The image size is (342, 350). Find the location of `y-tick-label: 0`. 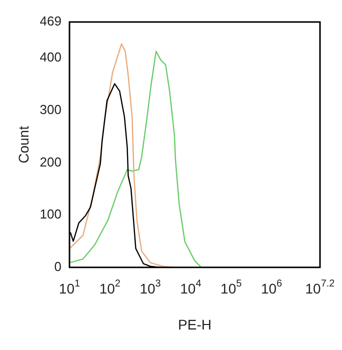

y-tick-label: 0 is located at coordinates (58, 266).